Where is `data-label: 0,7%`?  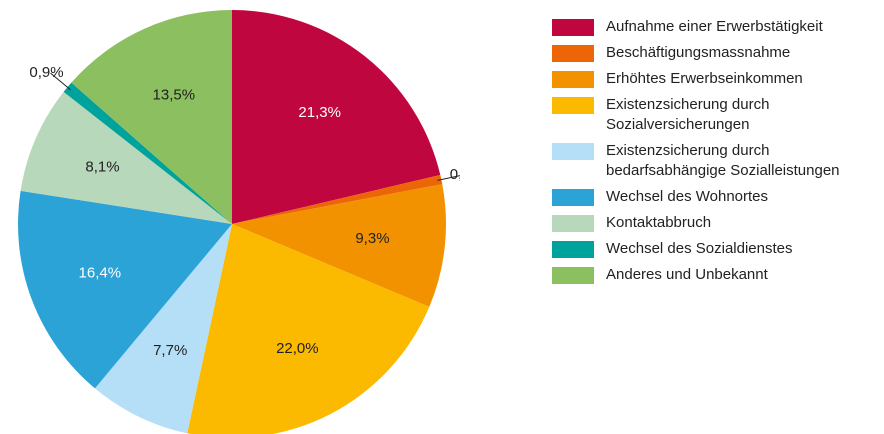
data-label: 0,7% is located at coordinates (455, 174).